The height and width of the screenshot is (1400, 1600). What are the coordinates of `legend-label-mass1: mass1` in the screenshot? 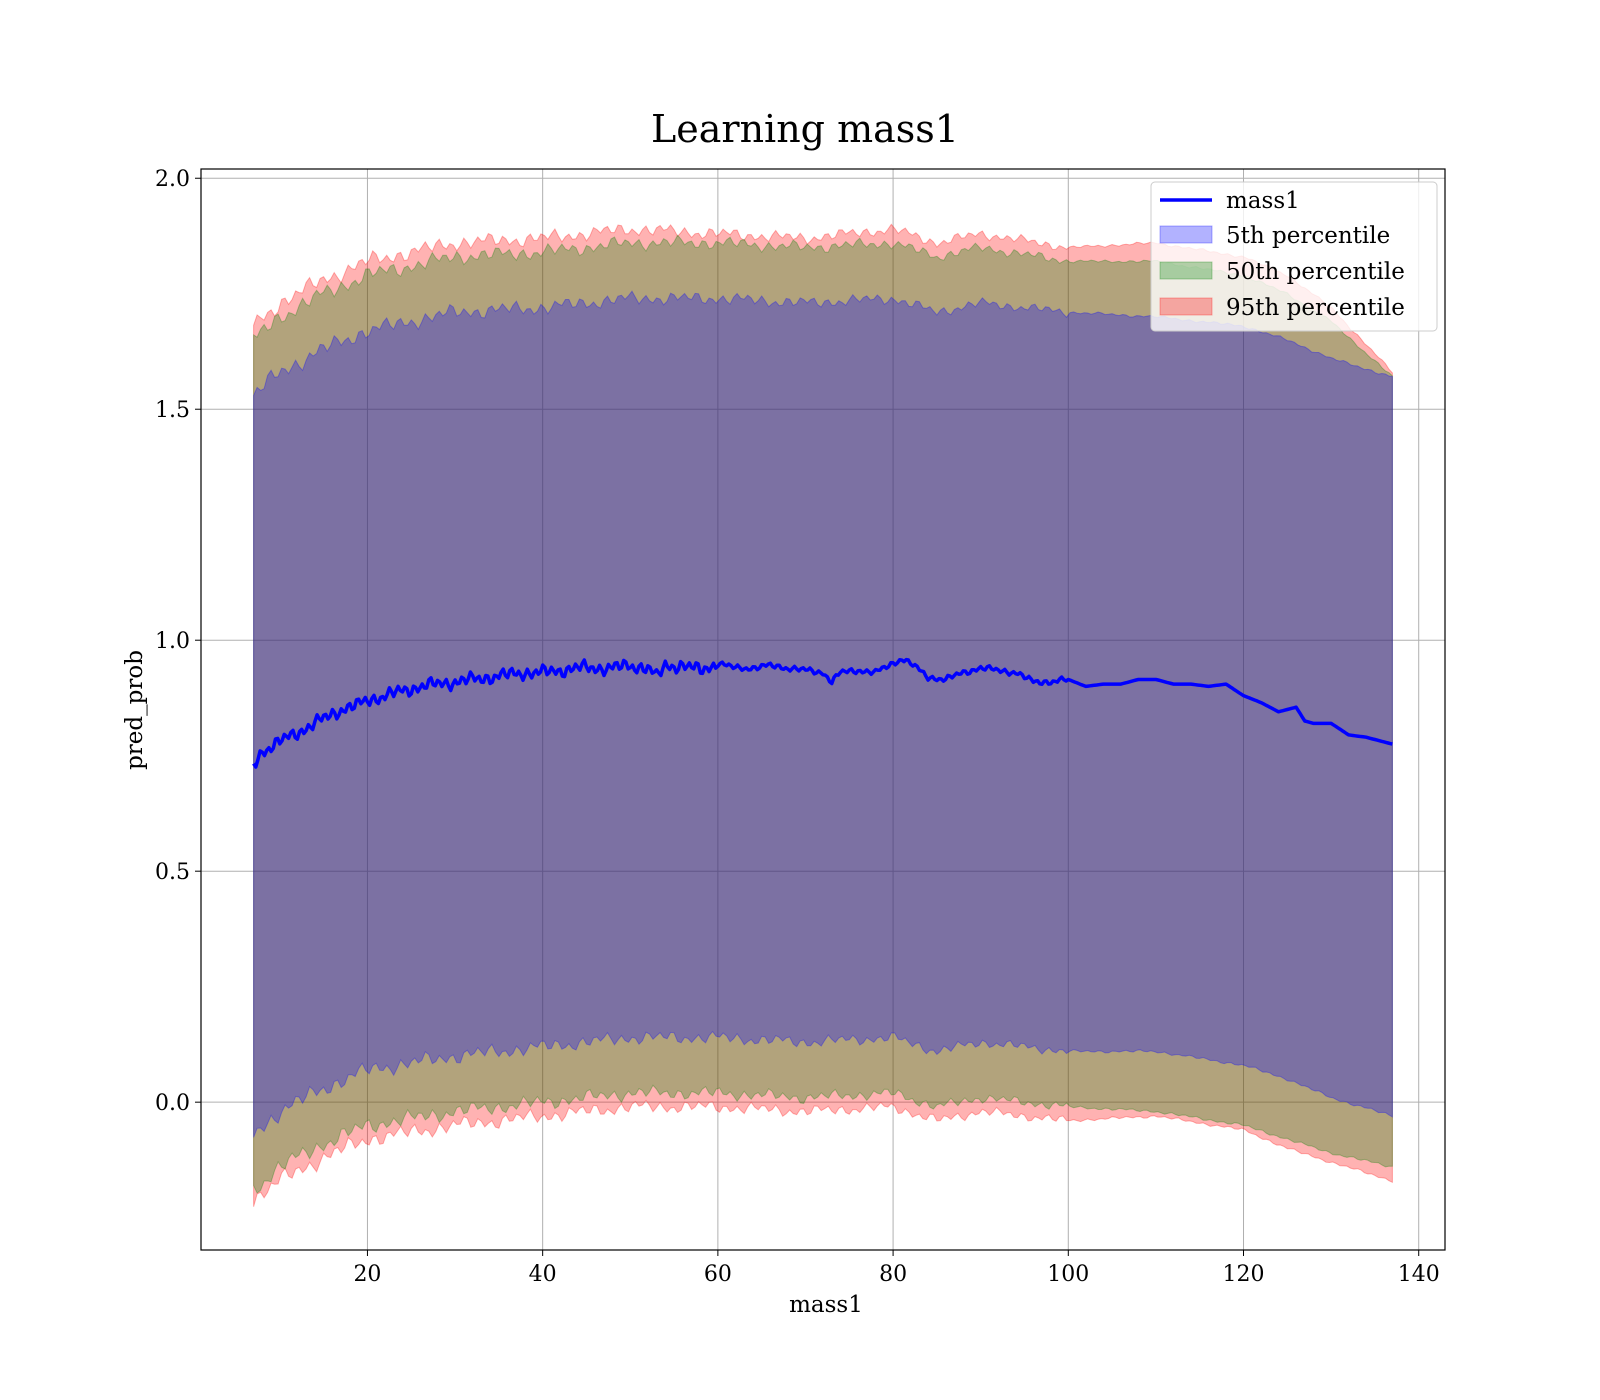 It's located at (1263, 201).